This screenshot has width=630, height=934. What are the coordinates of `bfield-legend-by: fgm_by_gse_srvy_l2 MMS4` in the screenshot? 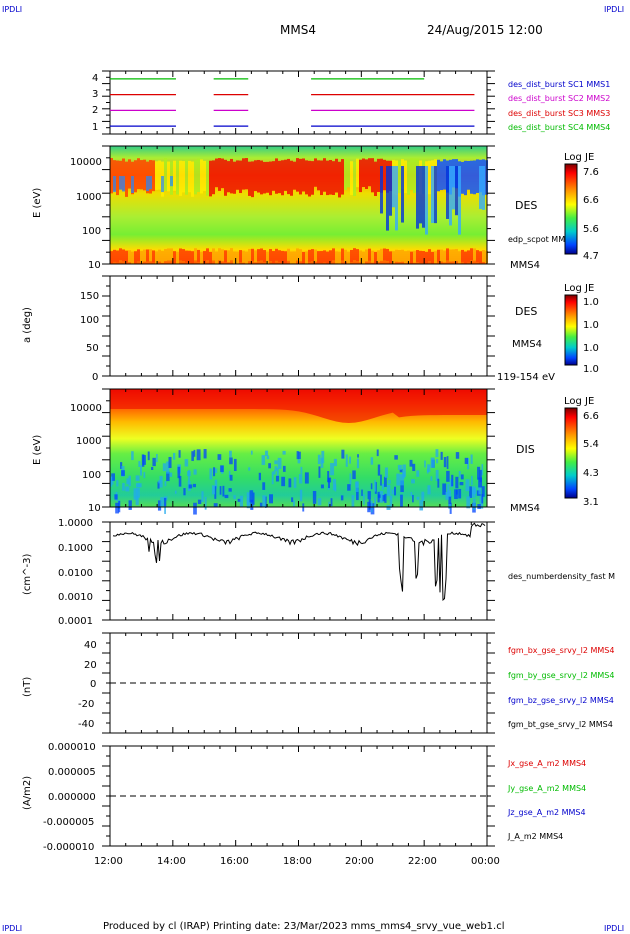 It's located at (561, 675).